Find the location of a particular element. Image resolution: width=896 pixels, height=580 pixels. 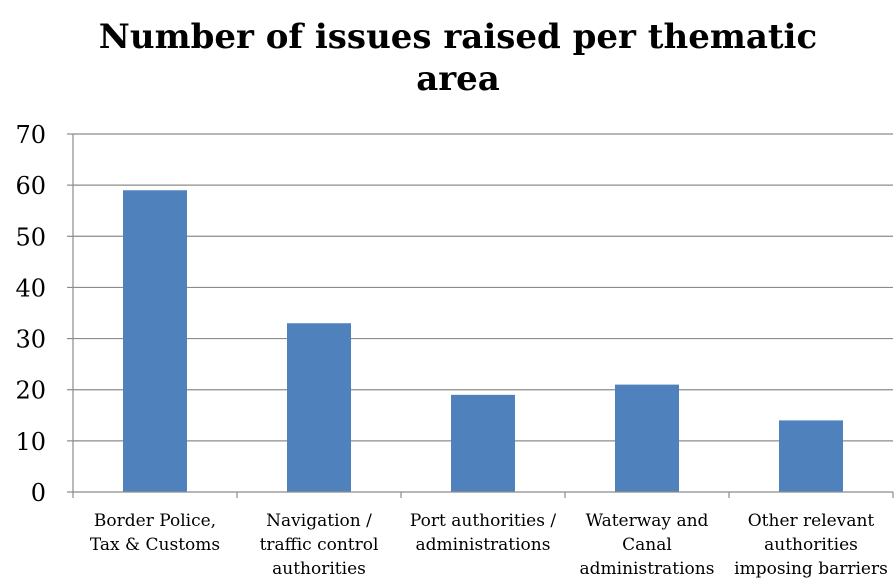

chart-title: Number of issues raised per thematic area is located at coordinates (458, 58).